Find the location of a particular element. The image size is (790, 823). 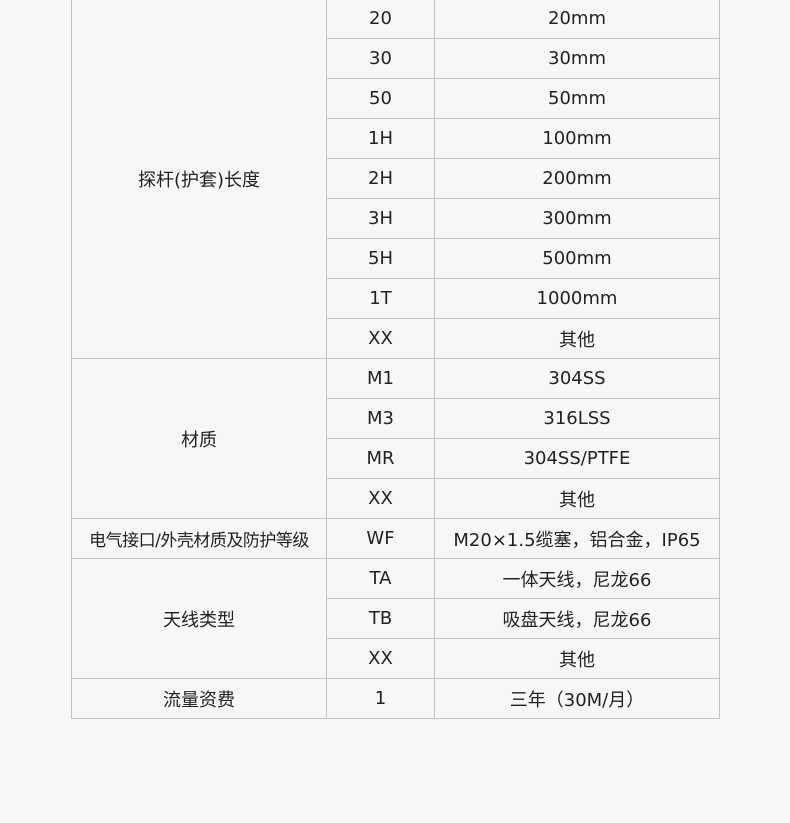

table-row: 流量资费 1 三年（30M/月） is located at coordinates (395, 698).